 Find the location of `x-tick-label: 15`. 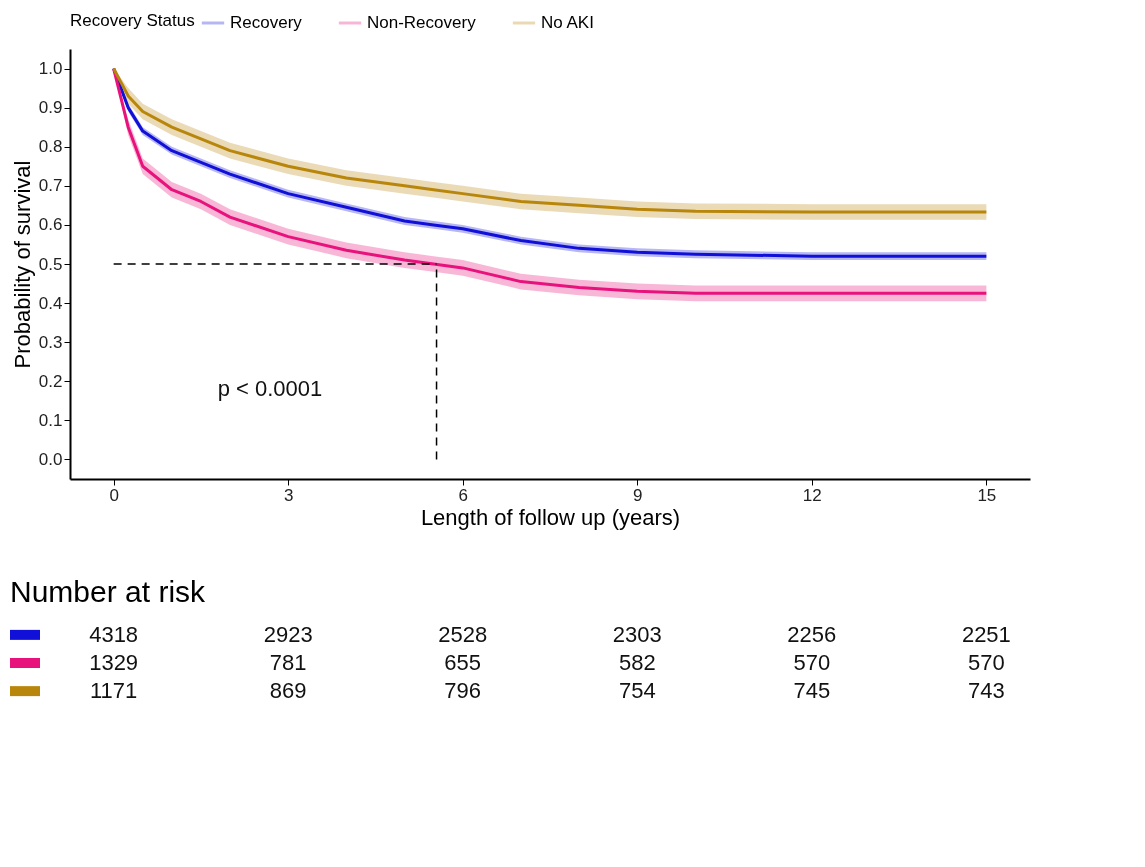

x-tick-label: 15 is located at coordinates (987, 495).